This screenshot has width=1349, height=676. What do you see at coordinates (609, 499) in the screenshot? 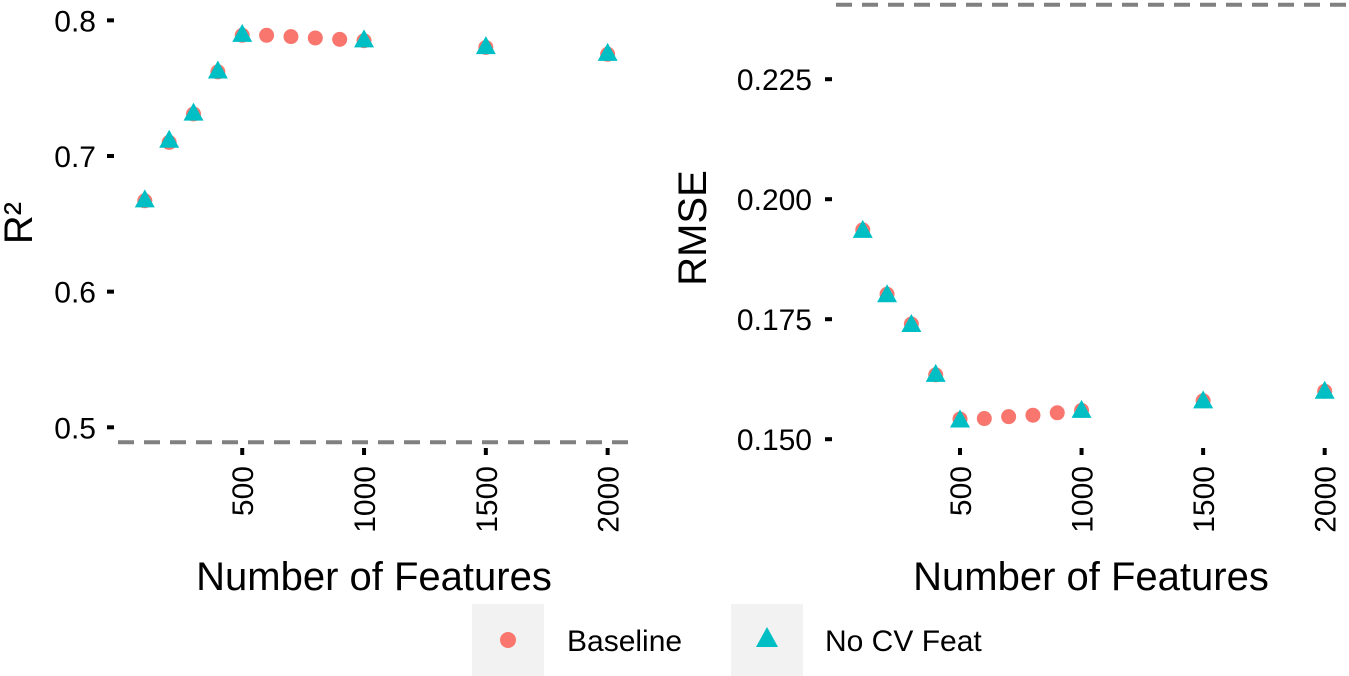
I see `r2-x-tick-label: 2000` at bounding box center [609, 499].